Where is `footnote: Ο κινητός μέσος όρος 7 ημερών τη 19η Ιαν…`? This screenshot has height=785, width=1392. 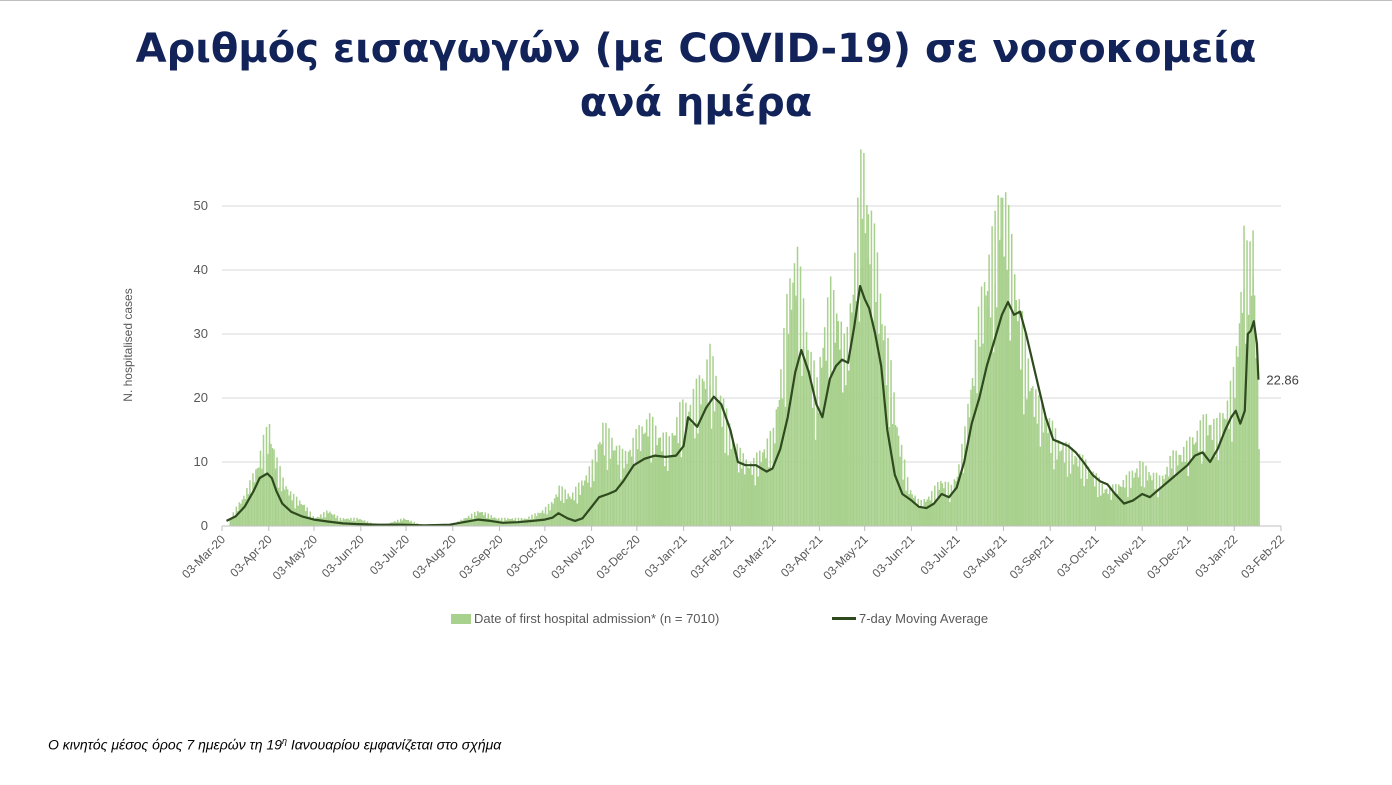
footnote: Ο κινητός μέσος όρος 7 ημερών τη 19η Ιαν… is located at coordinates (274, 744).